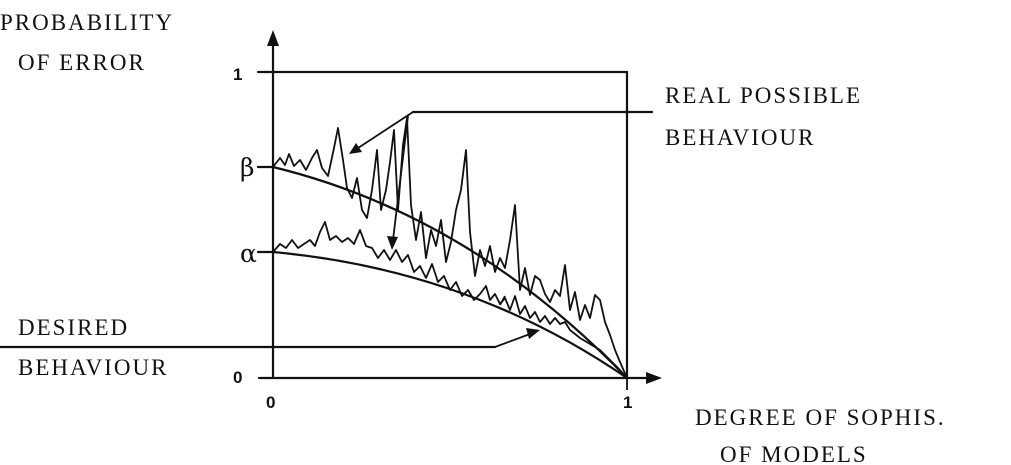 The width and height of the screenshot is (1011, 465). I want to click on x-axis-title-line1: DEGREE OF SOPHIS., so click(820, 417).